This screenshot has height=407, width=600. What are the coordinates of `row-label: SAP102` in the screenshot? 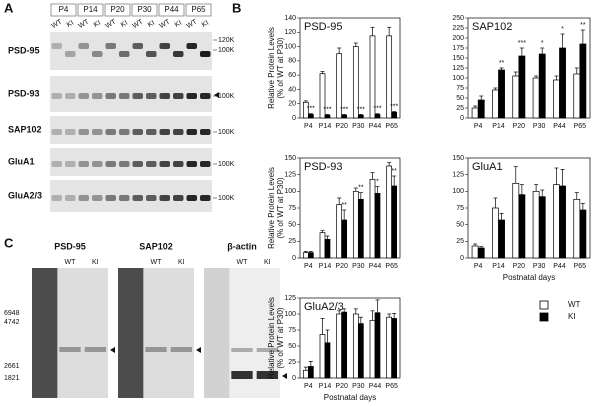 It's located at (25, 129).